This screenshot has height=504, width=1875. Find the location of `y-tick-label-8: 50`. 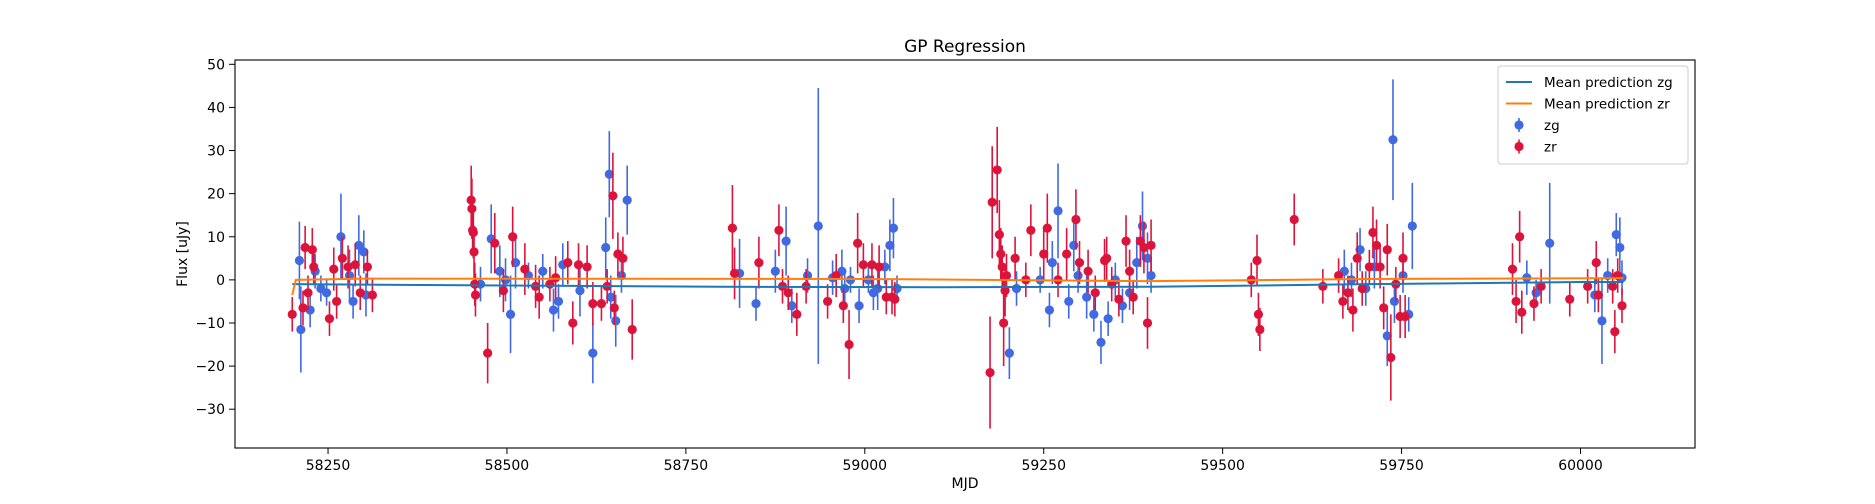

y-tick-label-8: 50 is located at coordinates (216, 65).